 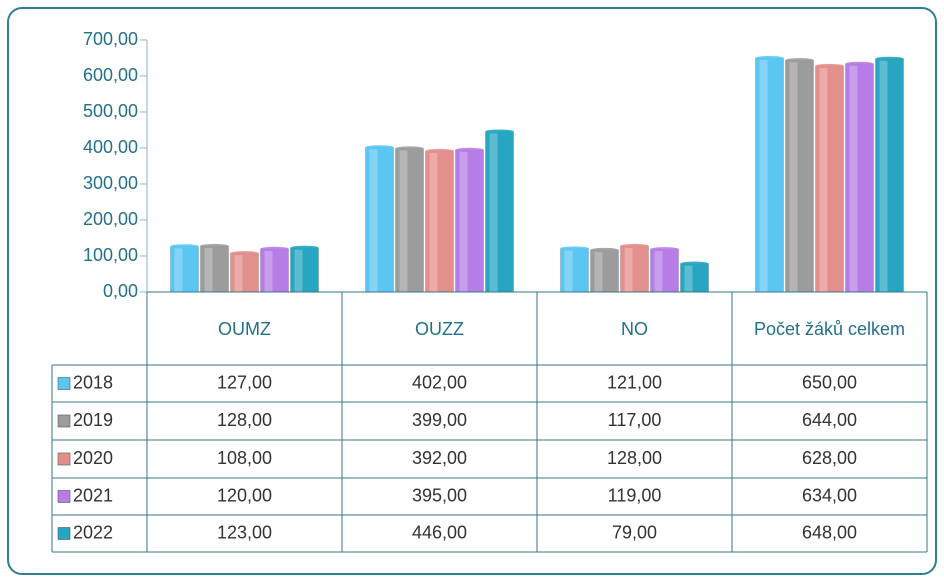 I want to click on value-label: 402,00, so click(x=439, y=382).